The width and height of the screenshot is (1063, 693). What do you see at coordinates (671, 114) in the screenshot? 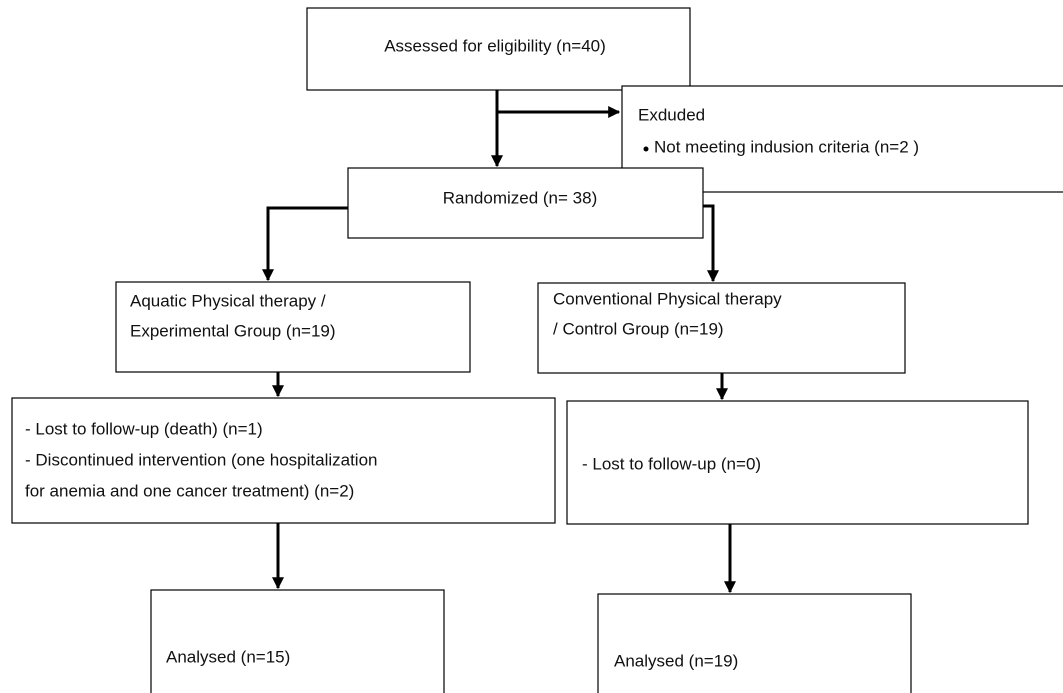
I see `box-text: Exduded` at bounding box center [671, 114].